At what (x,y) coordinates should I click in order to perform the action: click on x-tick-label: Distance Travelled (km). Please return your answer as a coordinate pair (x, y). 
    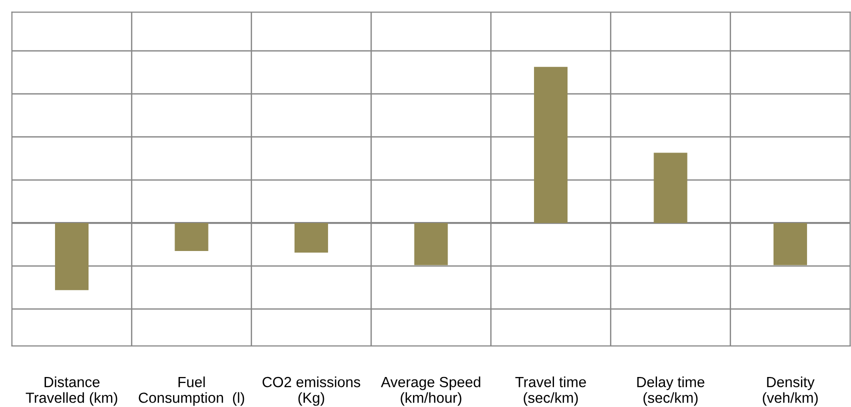
    Looking at the image, I should click on (72, 391).